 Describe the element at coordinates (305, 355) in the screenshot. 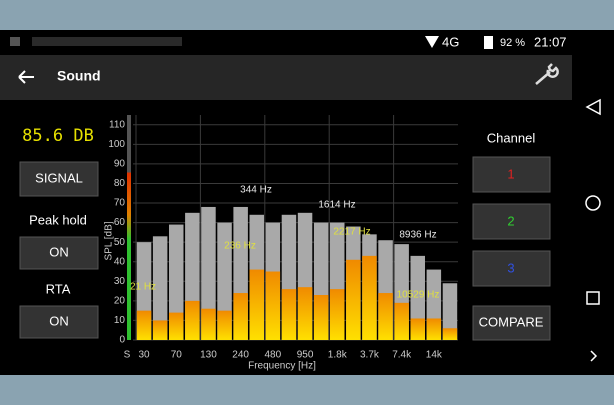

I see `x-tick-label: 950` at that location.